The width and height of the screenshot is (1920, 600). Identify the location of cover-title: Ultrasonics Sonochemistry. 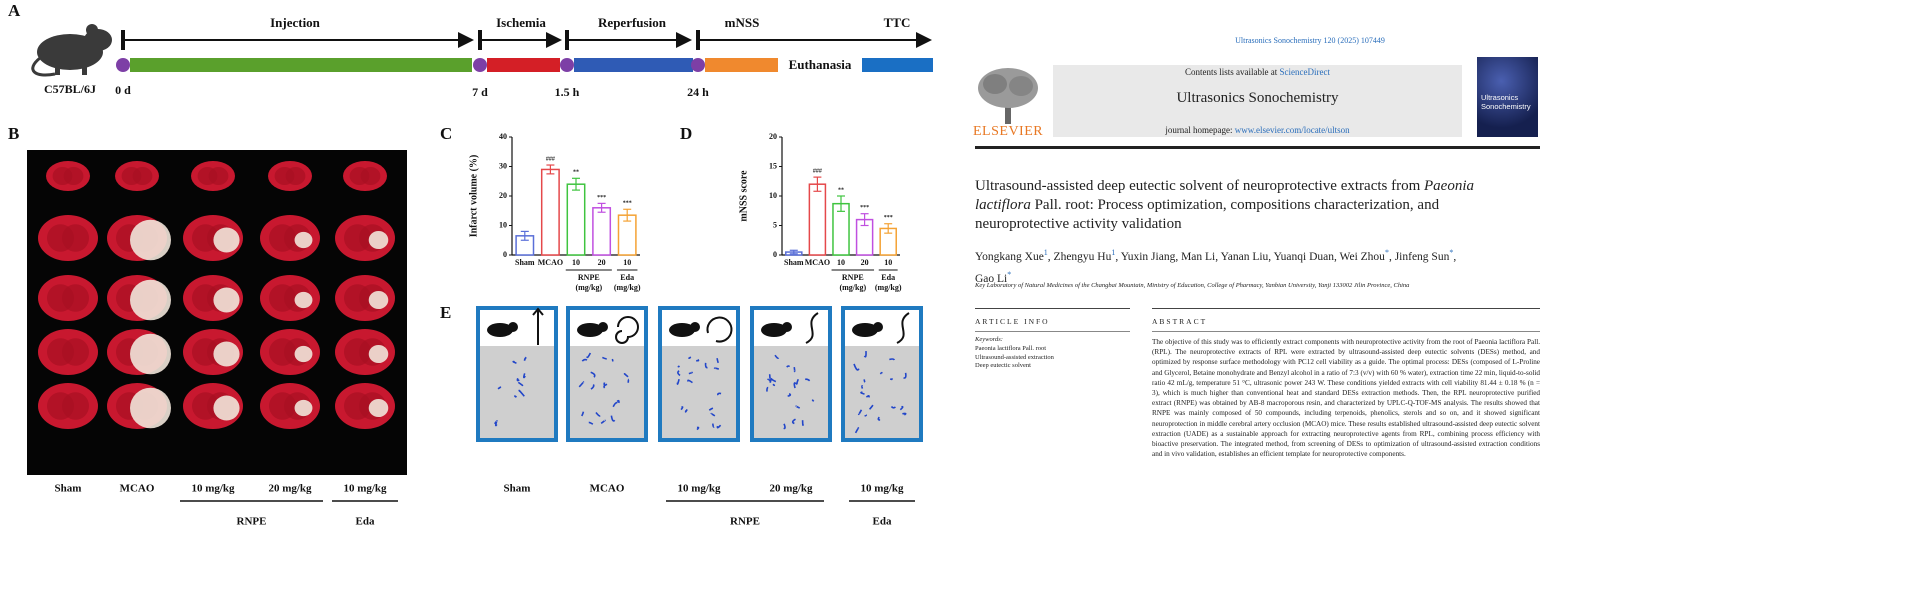
(1506, 102).